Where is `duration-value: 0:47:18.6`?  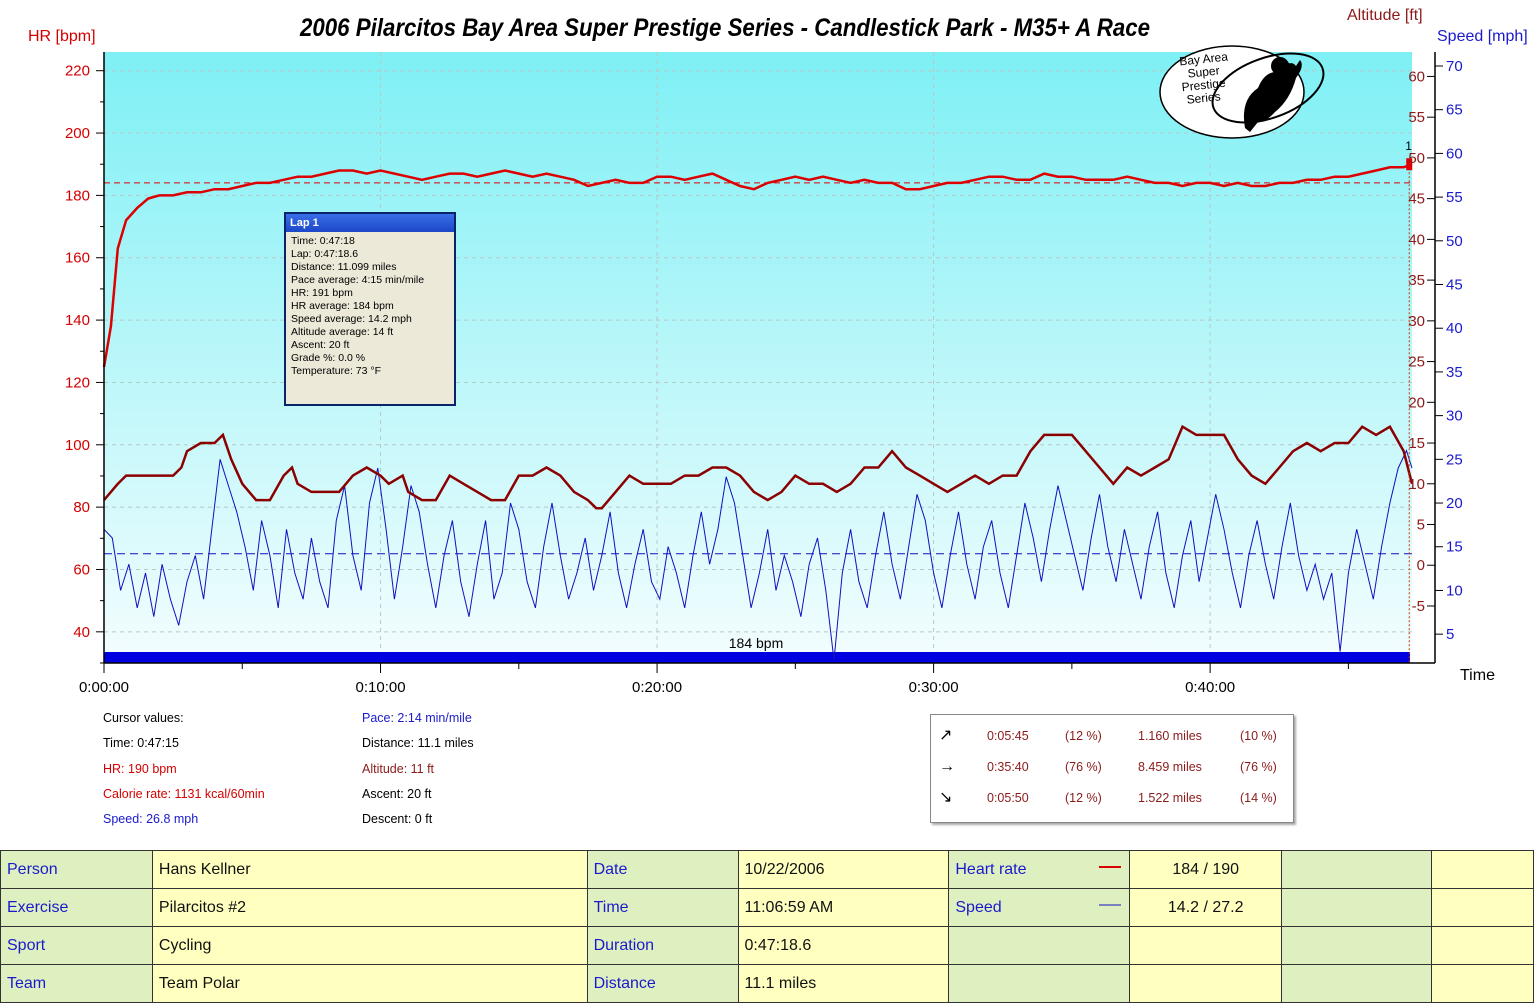 duration-value: 0:47:18.6 is located at coordinates (843, 945).